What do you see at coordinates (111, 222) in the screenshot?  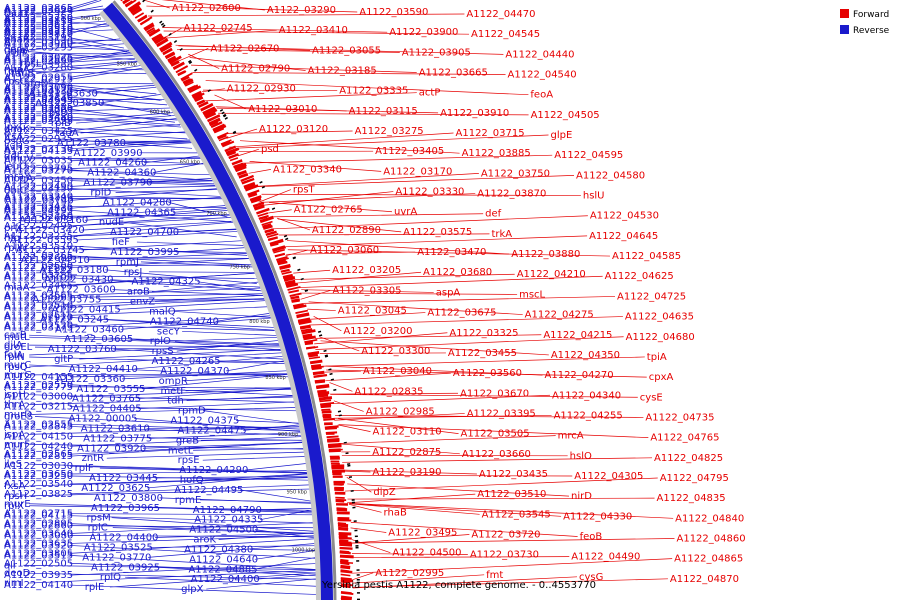 I see `gene-label: nudE` at bounding box center [111, 222].